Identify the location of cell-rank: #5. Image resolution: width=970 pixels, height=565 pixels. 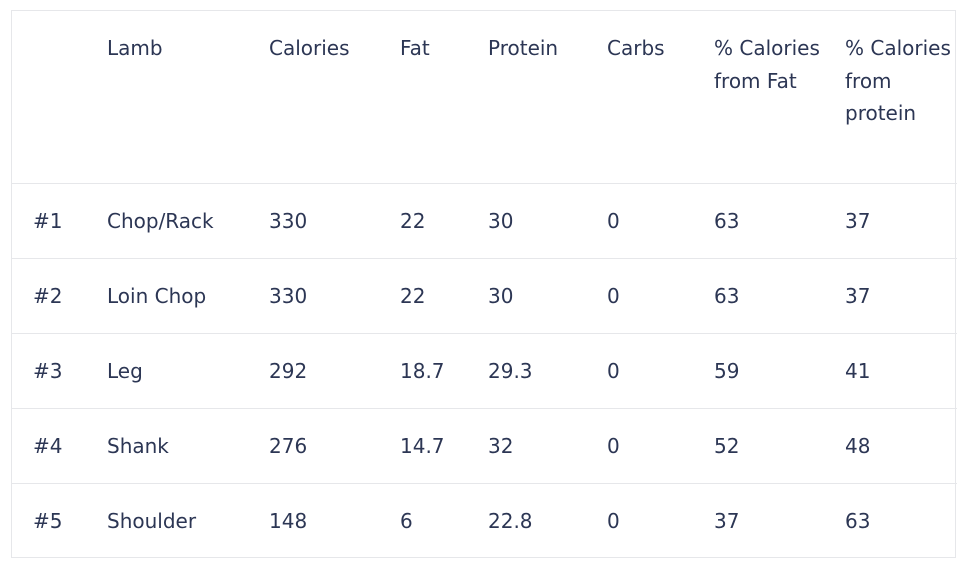
(48, 520).